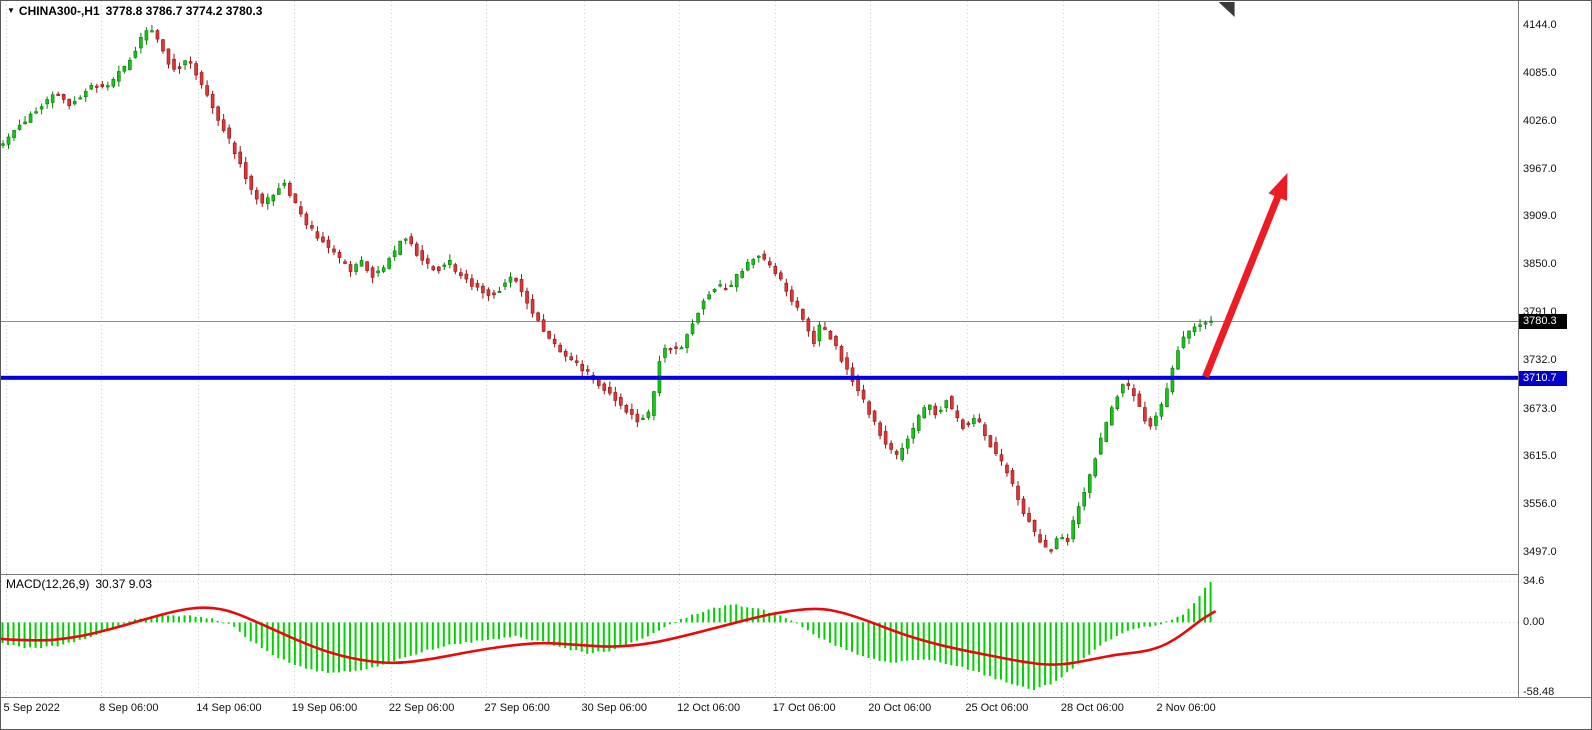 The height and width of the screenshot is (730, 1592). Describe the element at coordinates (997, 708) in the screenshot. I see `time-axis-label: 25 Oct 06:00` at that location.